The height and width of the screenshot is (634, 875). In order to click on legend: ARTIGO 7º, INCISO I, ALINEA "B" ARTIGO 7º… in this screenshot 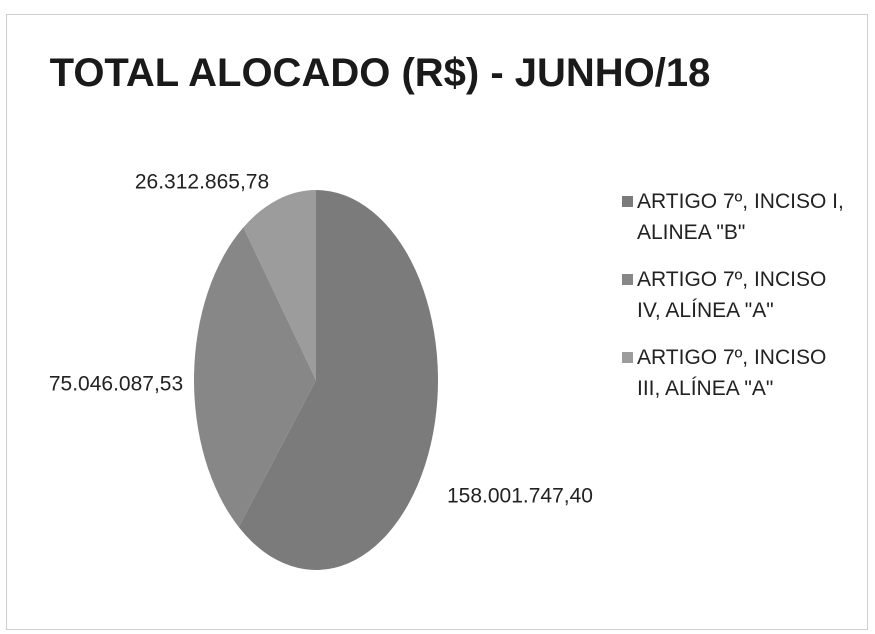, I will do `click(742, 303)`.